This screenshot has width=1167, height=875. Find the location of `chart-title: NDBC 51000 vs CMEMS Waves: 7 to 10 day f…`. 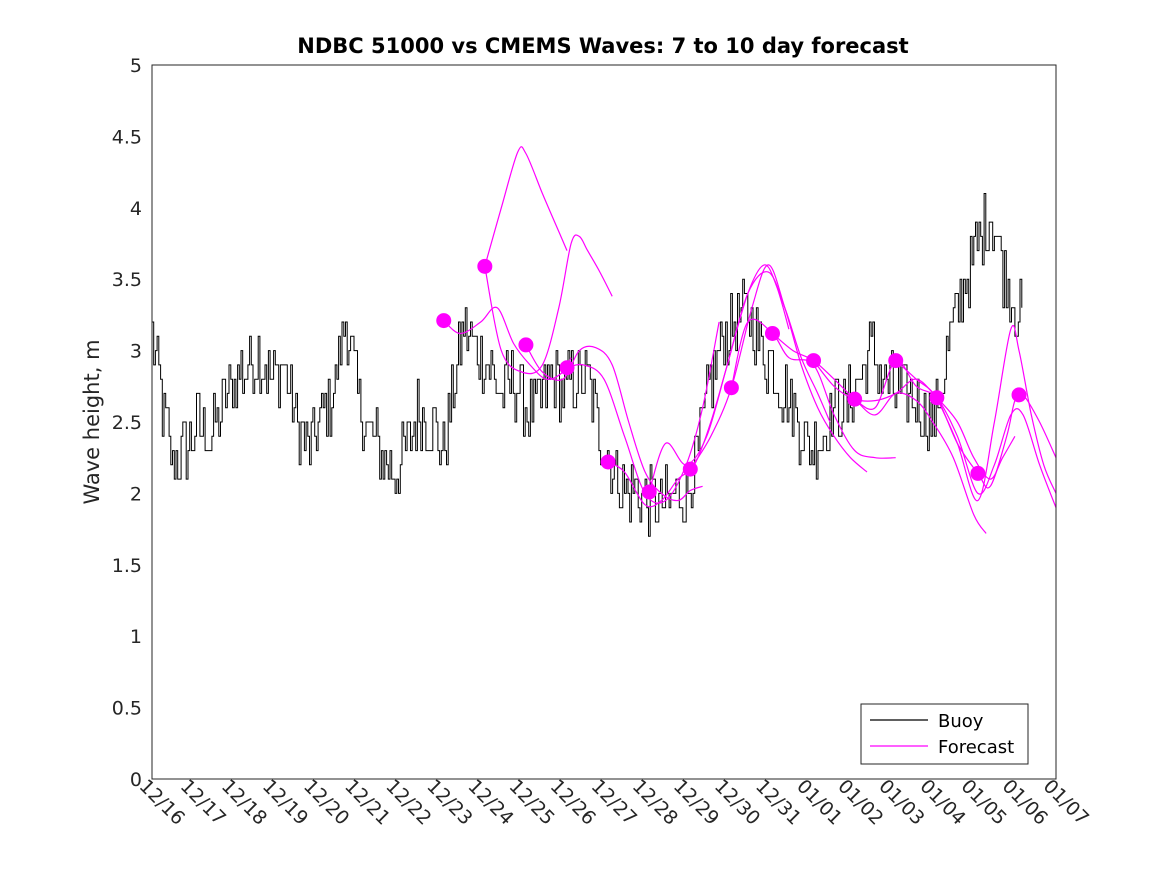

chart-title: NDBC 51000 vs CMEMS Waves: 7 to 10 day f… is located at coordinates (602, 46).